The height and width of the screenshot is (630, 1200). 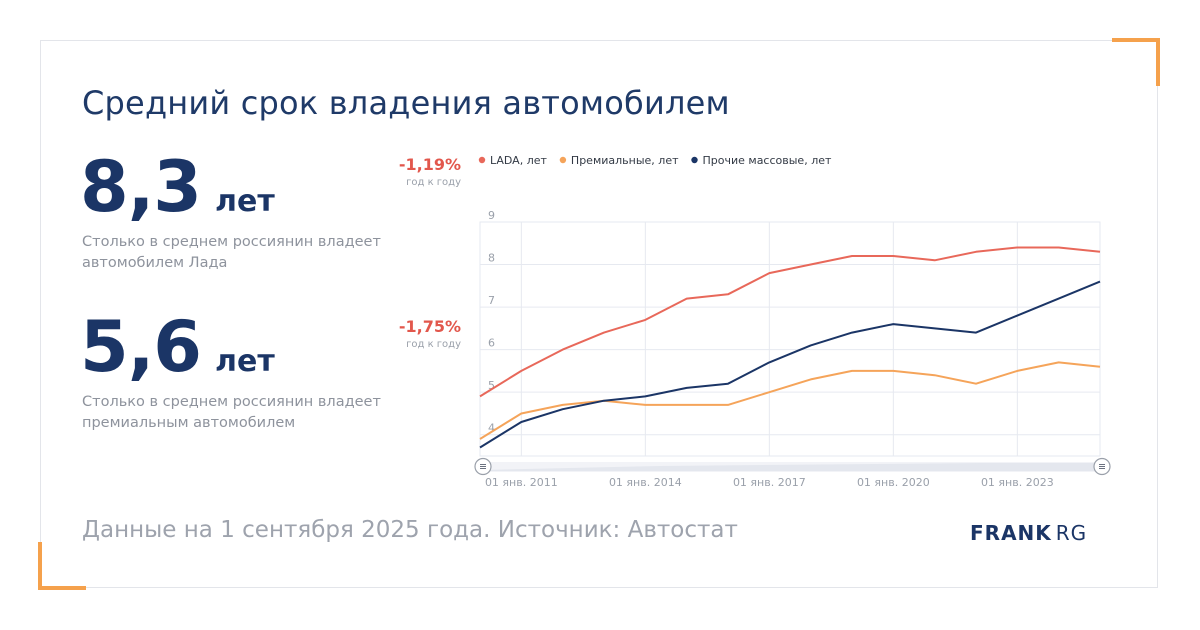 I want to click on page-title: Средний срок владения автомобилем, so click(x=406, y=103).